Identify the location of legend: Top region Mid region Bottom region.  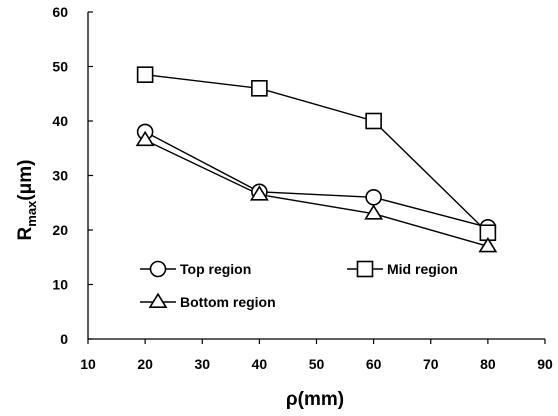
(299, 285).